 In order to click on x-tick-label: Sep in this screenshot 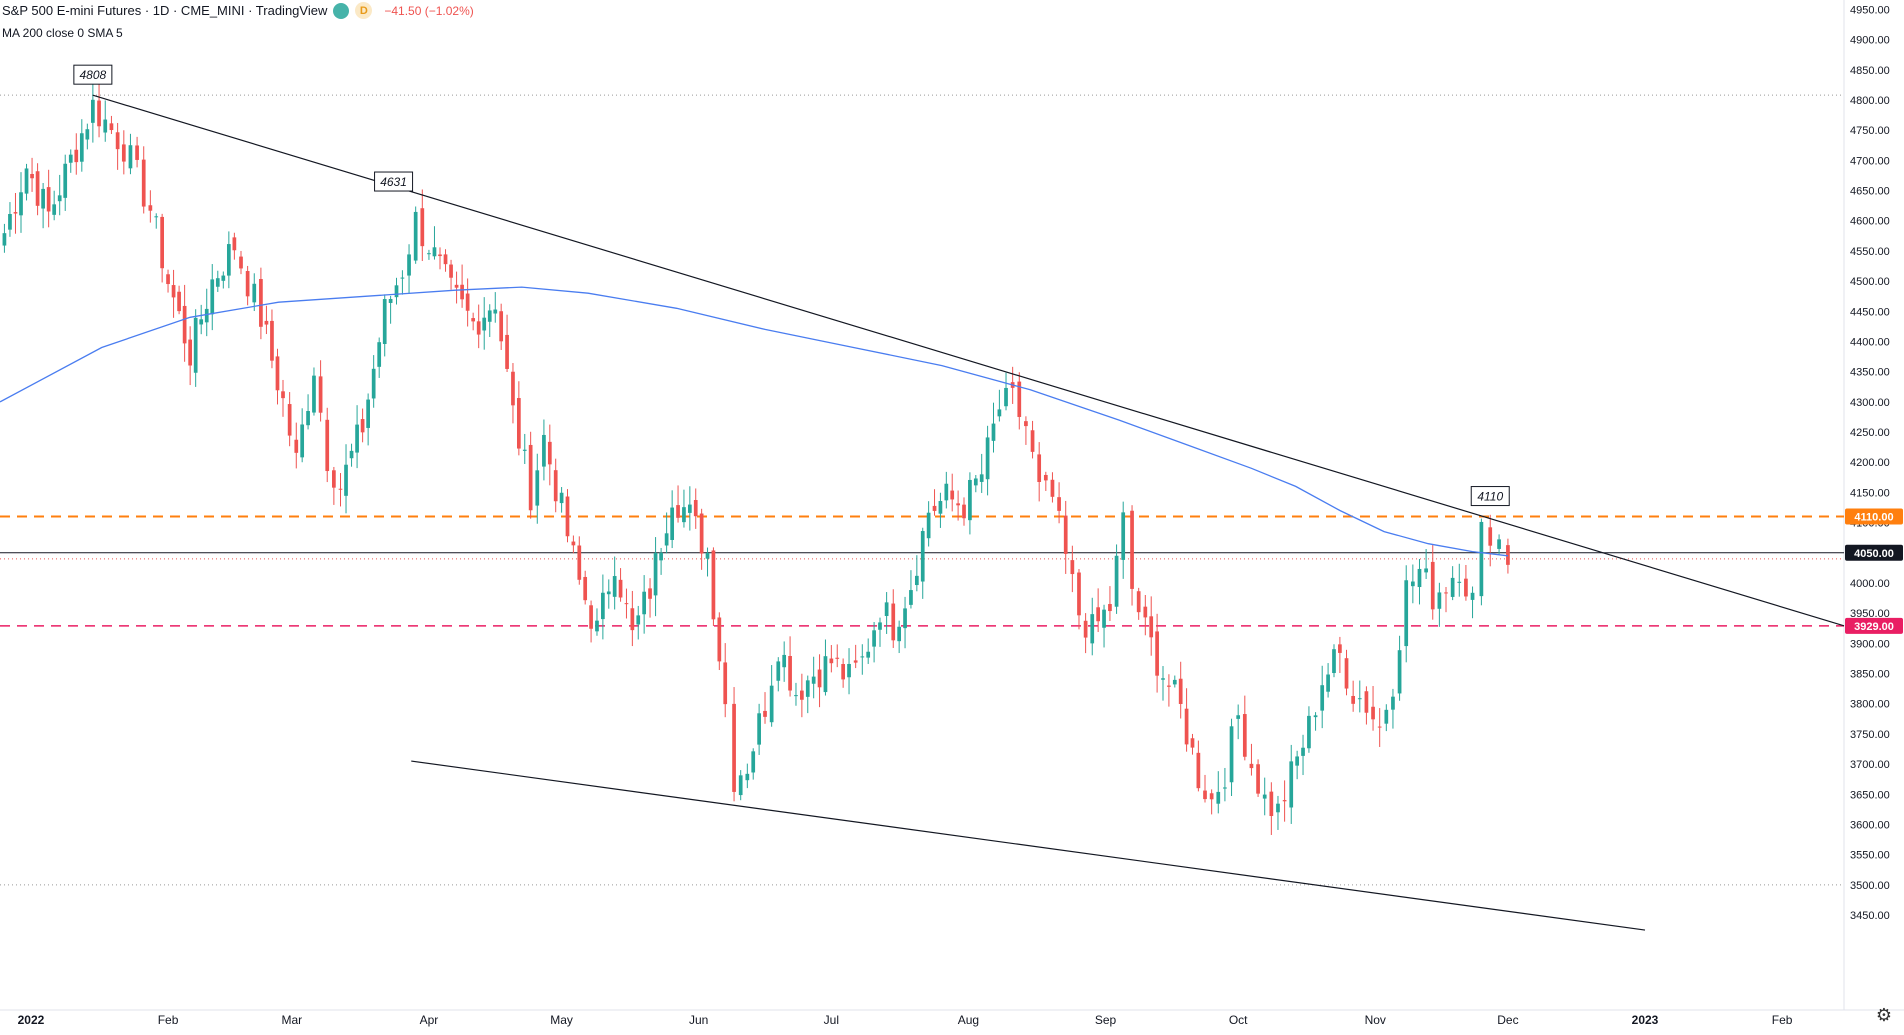, I will do `click(1106, 1020)`.